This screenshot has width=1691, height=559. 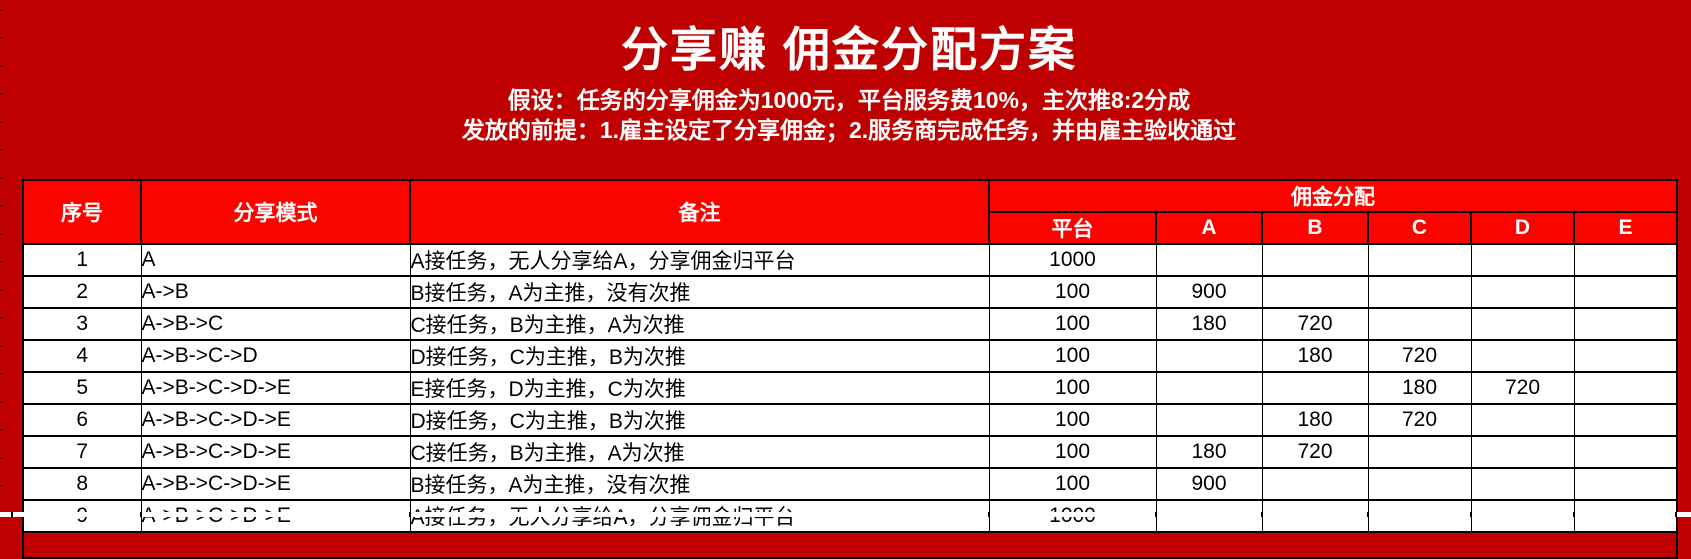 What do you see at coordinates (1072, 228) in the screenshot?
I see `col-header-platform: 平台` at bounding box center [1072, 228].